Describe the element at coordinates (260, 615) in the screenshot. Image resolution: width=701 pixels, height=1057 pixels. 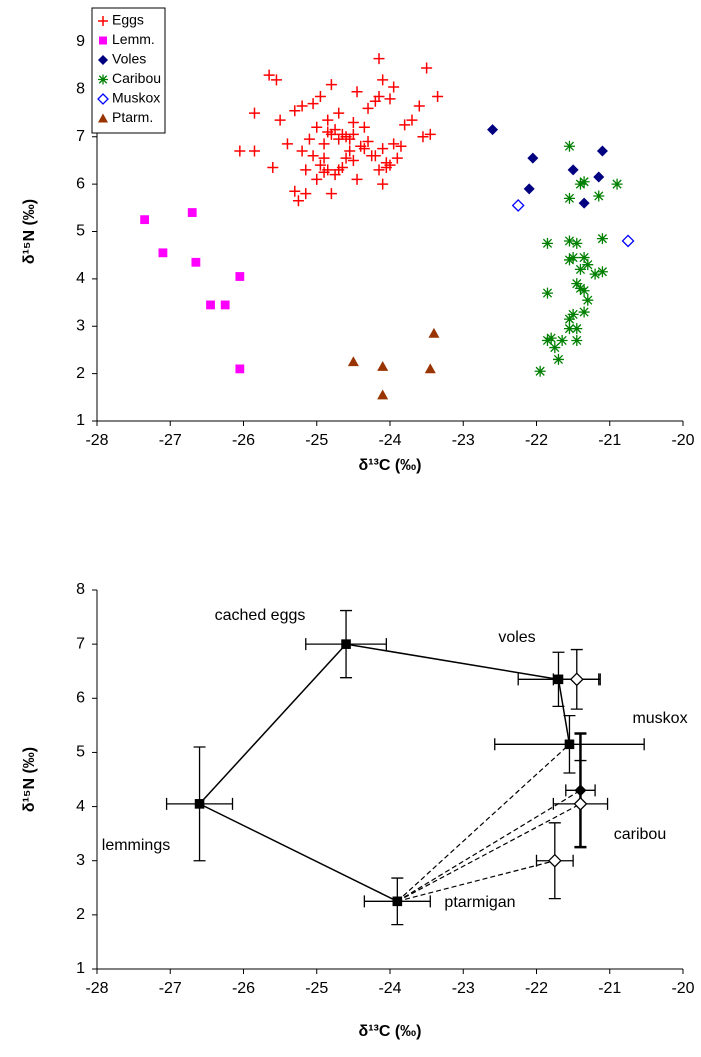
I see `annotation: cached eggs` at that location.